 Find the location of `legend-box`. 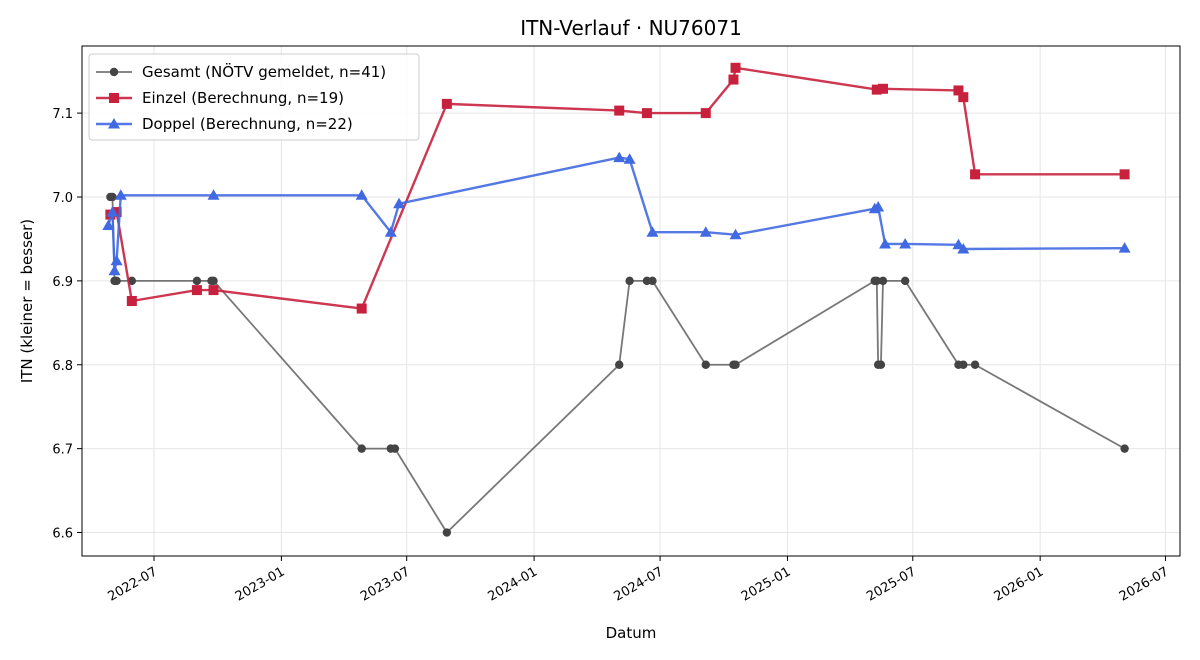

legend-box is located at coordinates (254, 97).